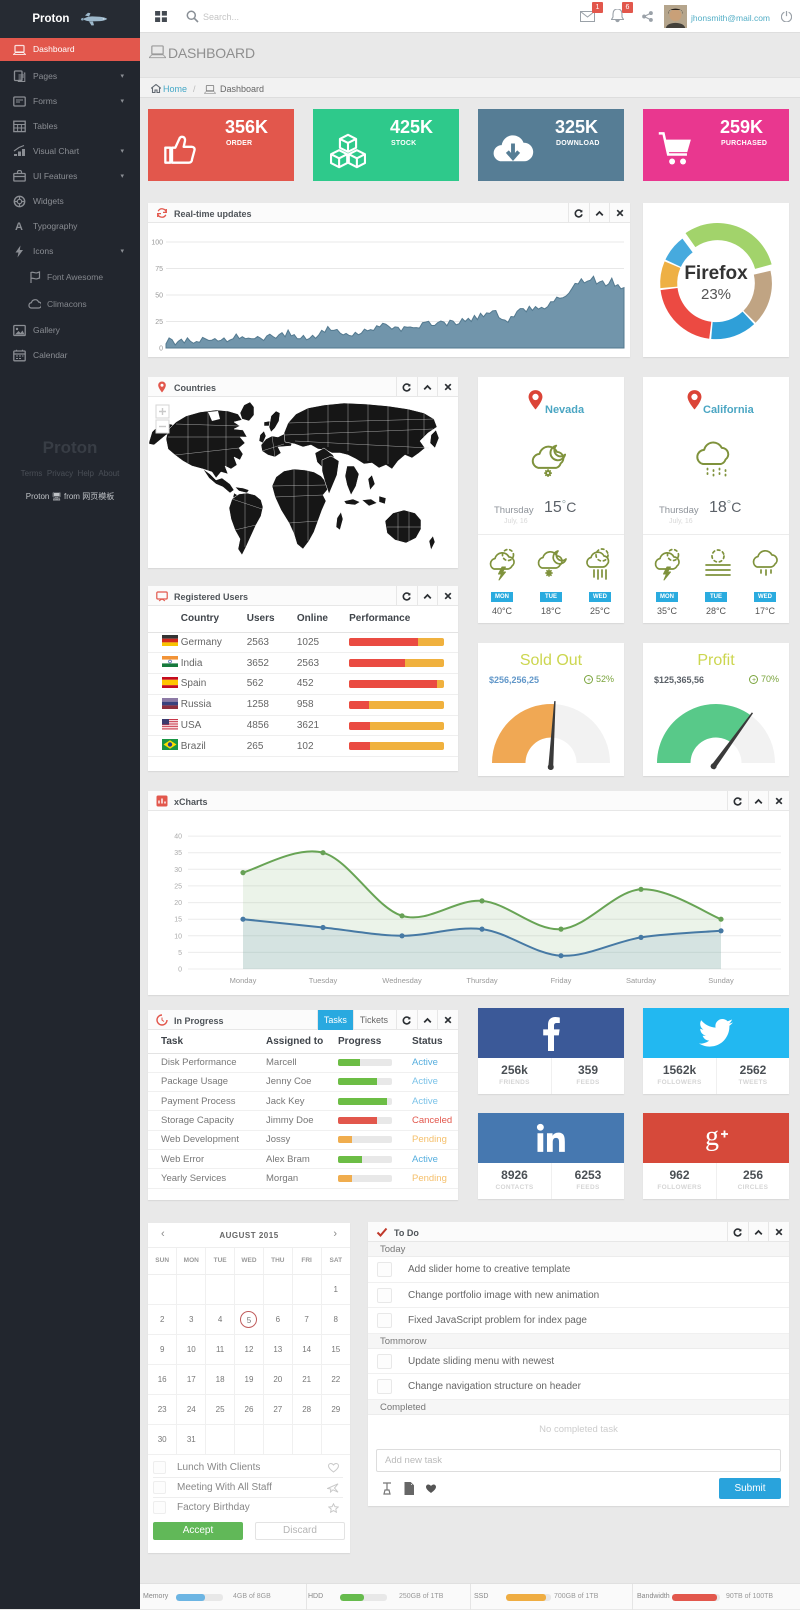  Describe the element at coordinates (712, 1137) in the screenshot. I see `svg-text: g` at that location.